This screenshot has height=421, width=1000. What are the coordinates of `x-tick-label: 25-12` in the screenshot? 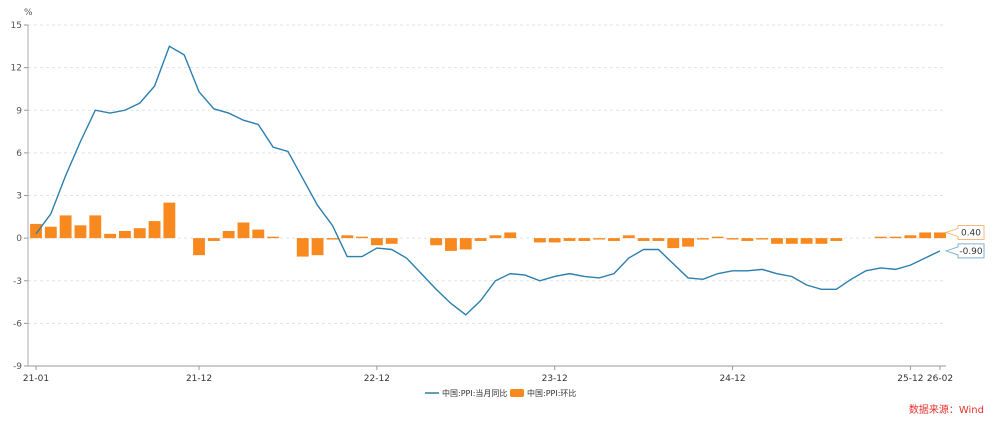 It's located at (910, 379).